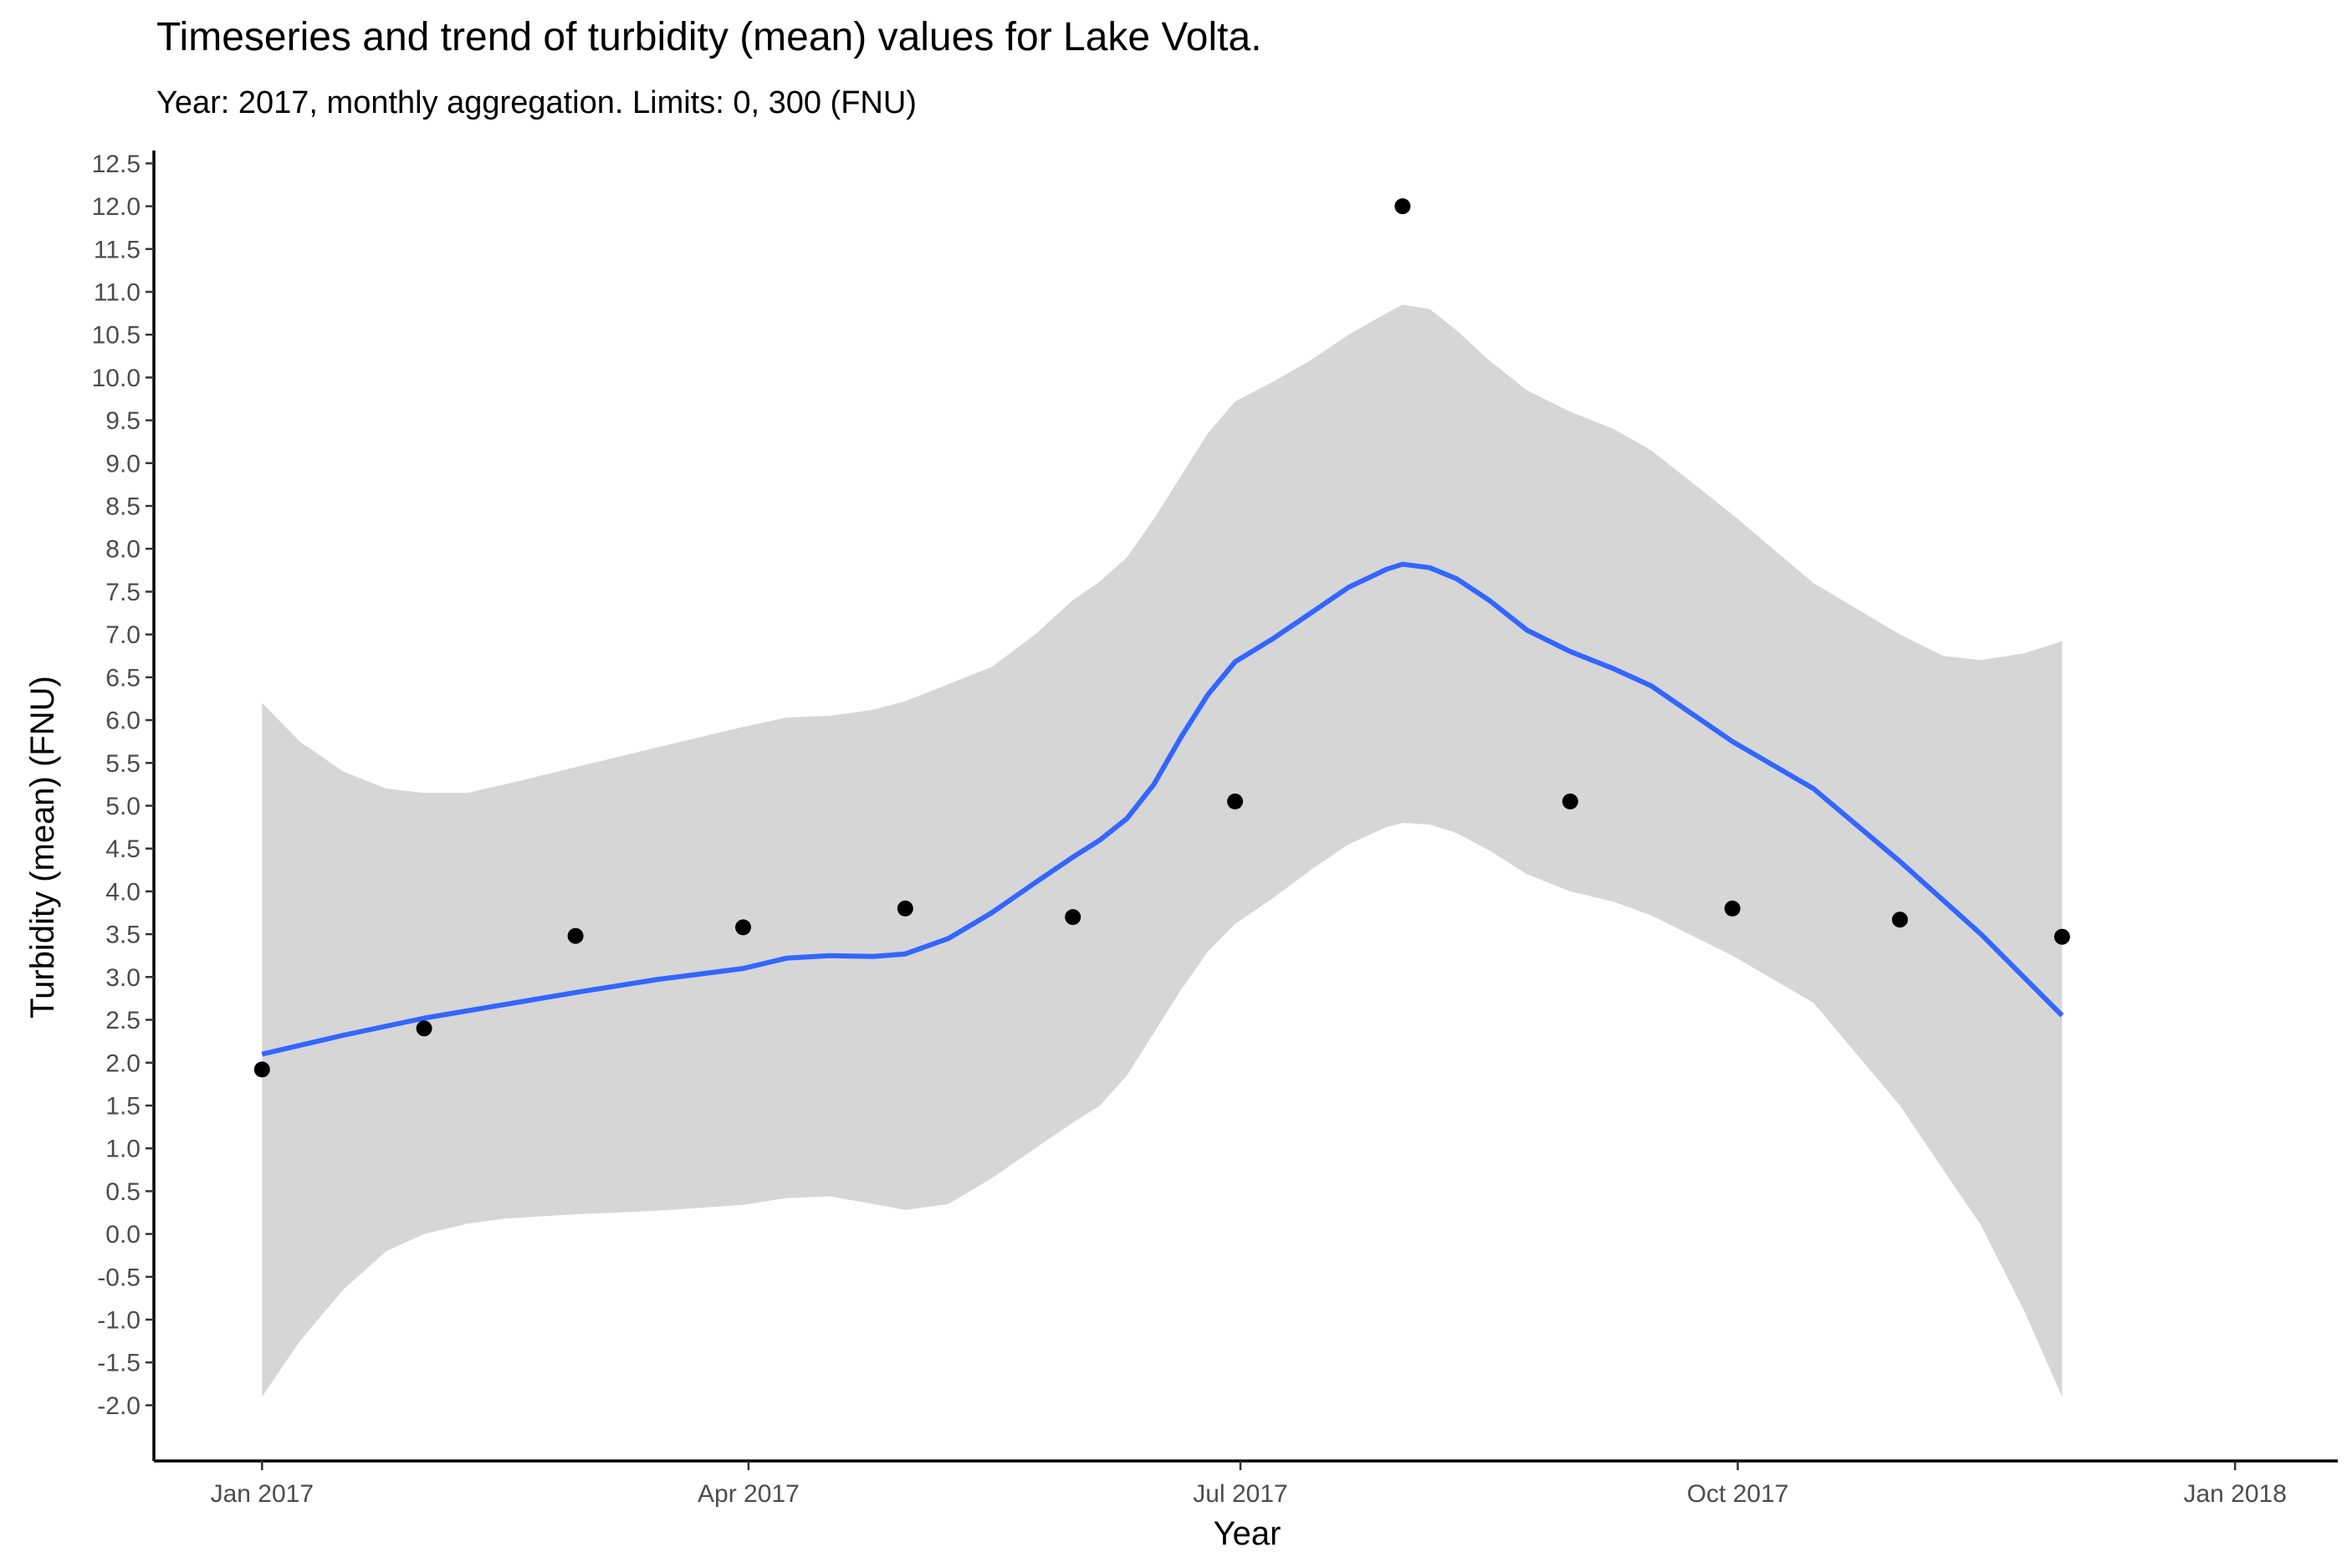 The image size is (2352, 1568). I want to click on x-tick-label: Apr 2017, so click(749, 1494).